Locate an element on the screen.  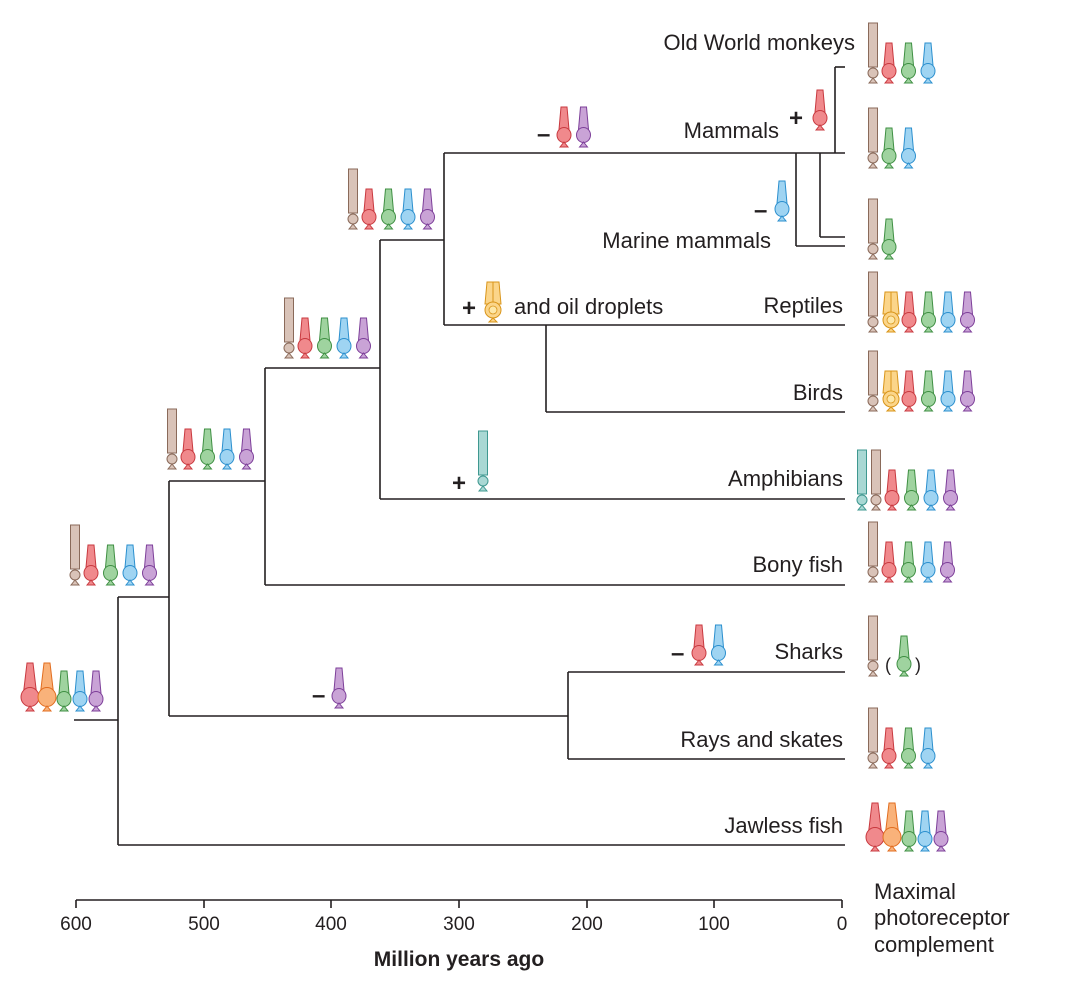
axis-tick-label: 100 is located at coordinates (714, 924).